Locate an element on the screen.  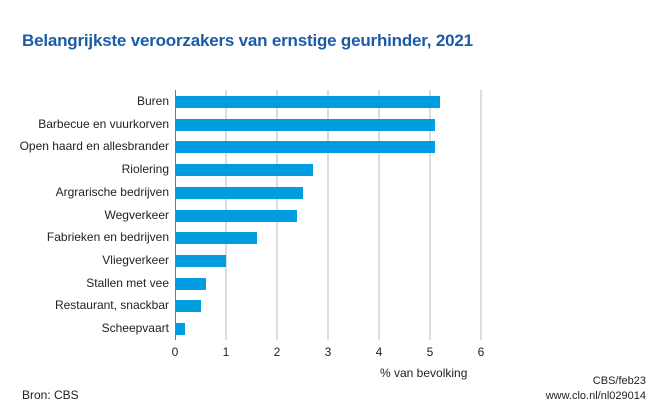
x-tick-label: 1 is located at coordinates (226, 352).